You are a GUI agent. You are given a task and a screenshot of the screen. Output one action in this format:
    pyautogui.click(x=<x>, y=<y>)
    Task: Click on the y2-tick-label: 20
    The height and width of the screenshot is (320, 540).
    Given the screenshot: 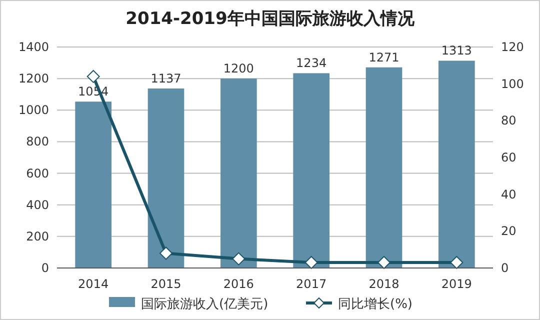 What is the action you would take?
    pyautogui.click(x=508, y=231)
    